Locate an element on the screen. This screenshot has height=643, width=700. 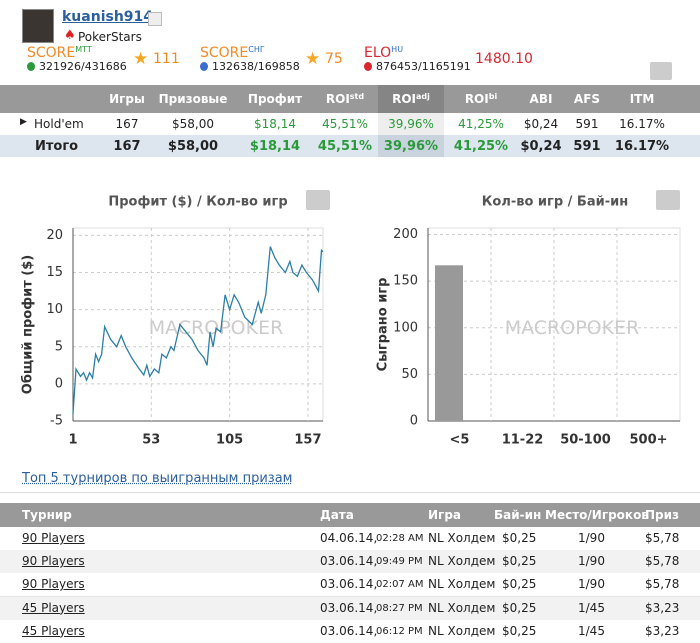
score-label: SCOREСНГ is located at coordinates (232, 53).